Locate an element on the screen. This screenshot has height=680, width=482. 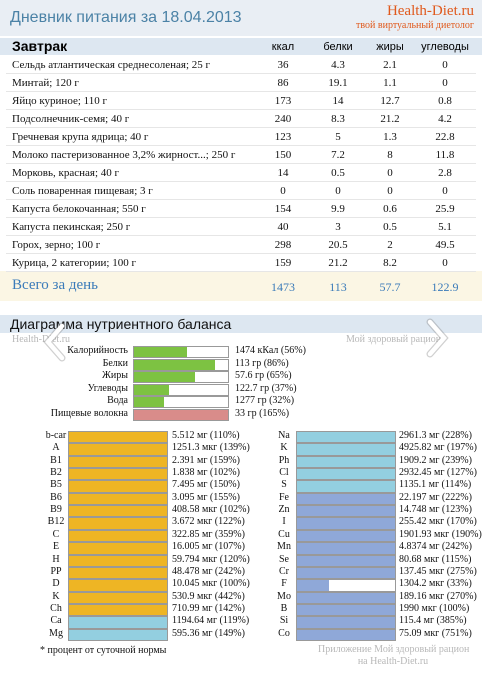
value-label: 48.478 мг (242%) is located at coordinates (208, 571).